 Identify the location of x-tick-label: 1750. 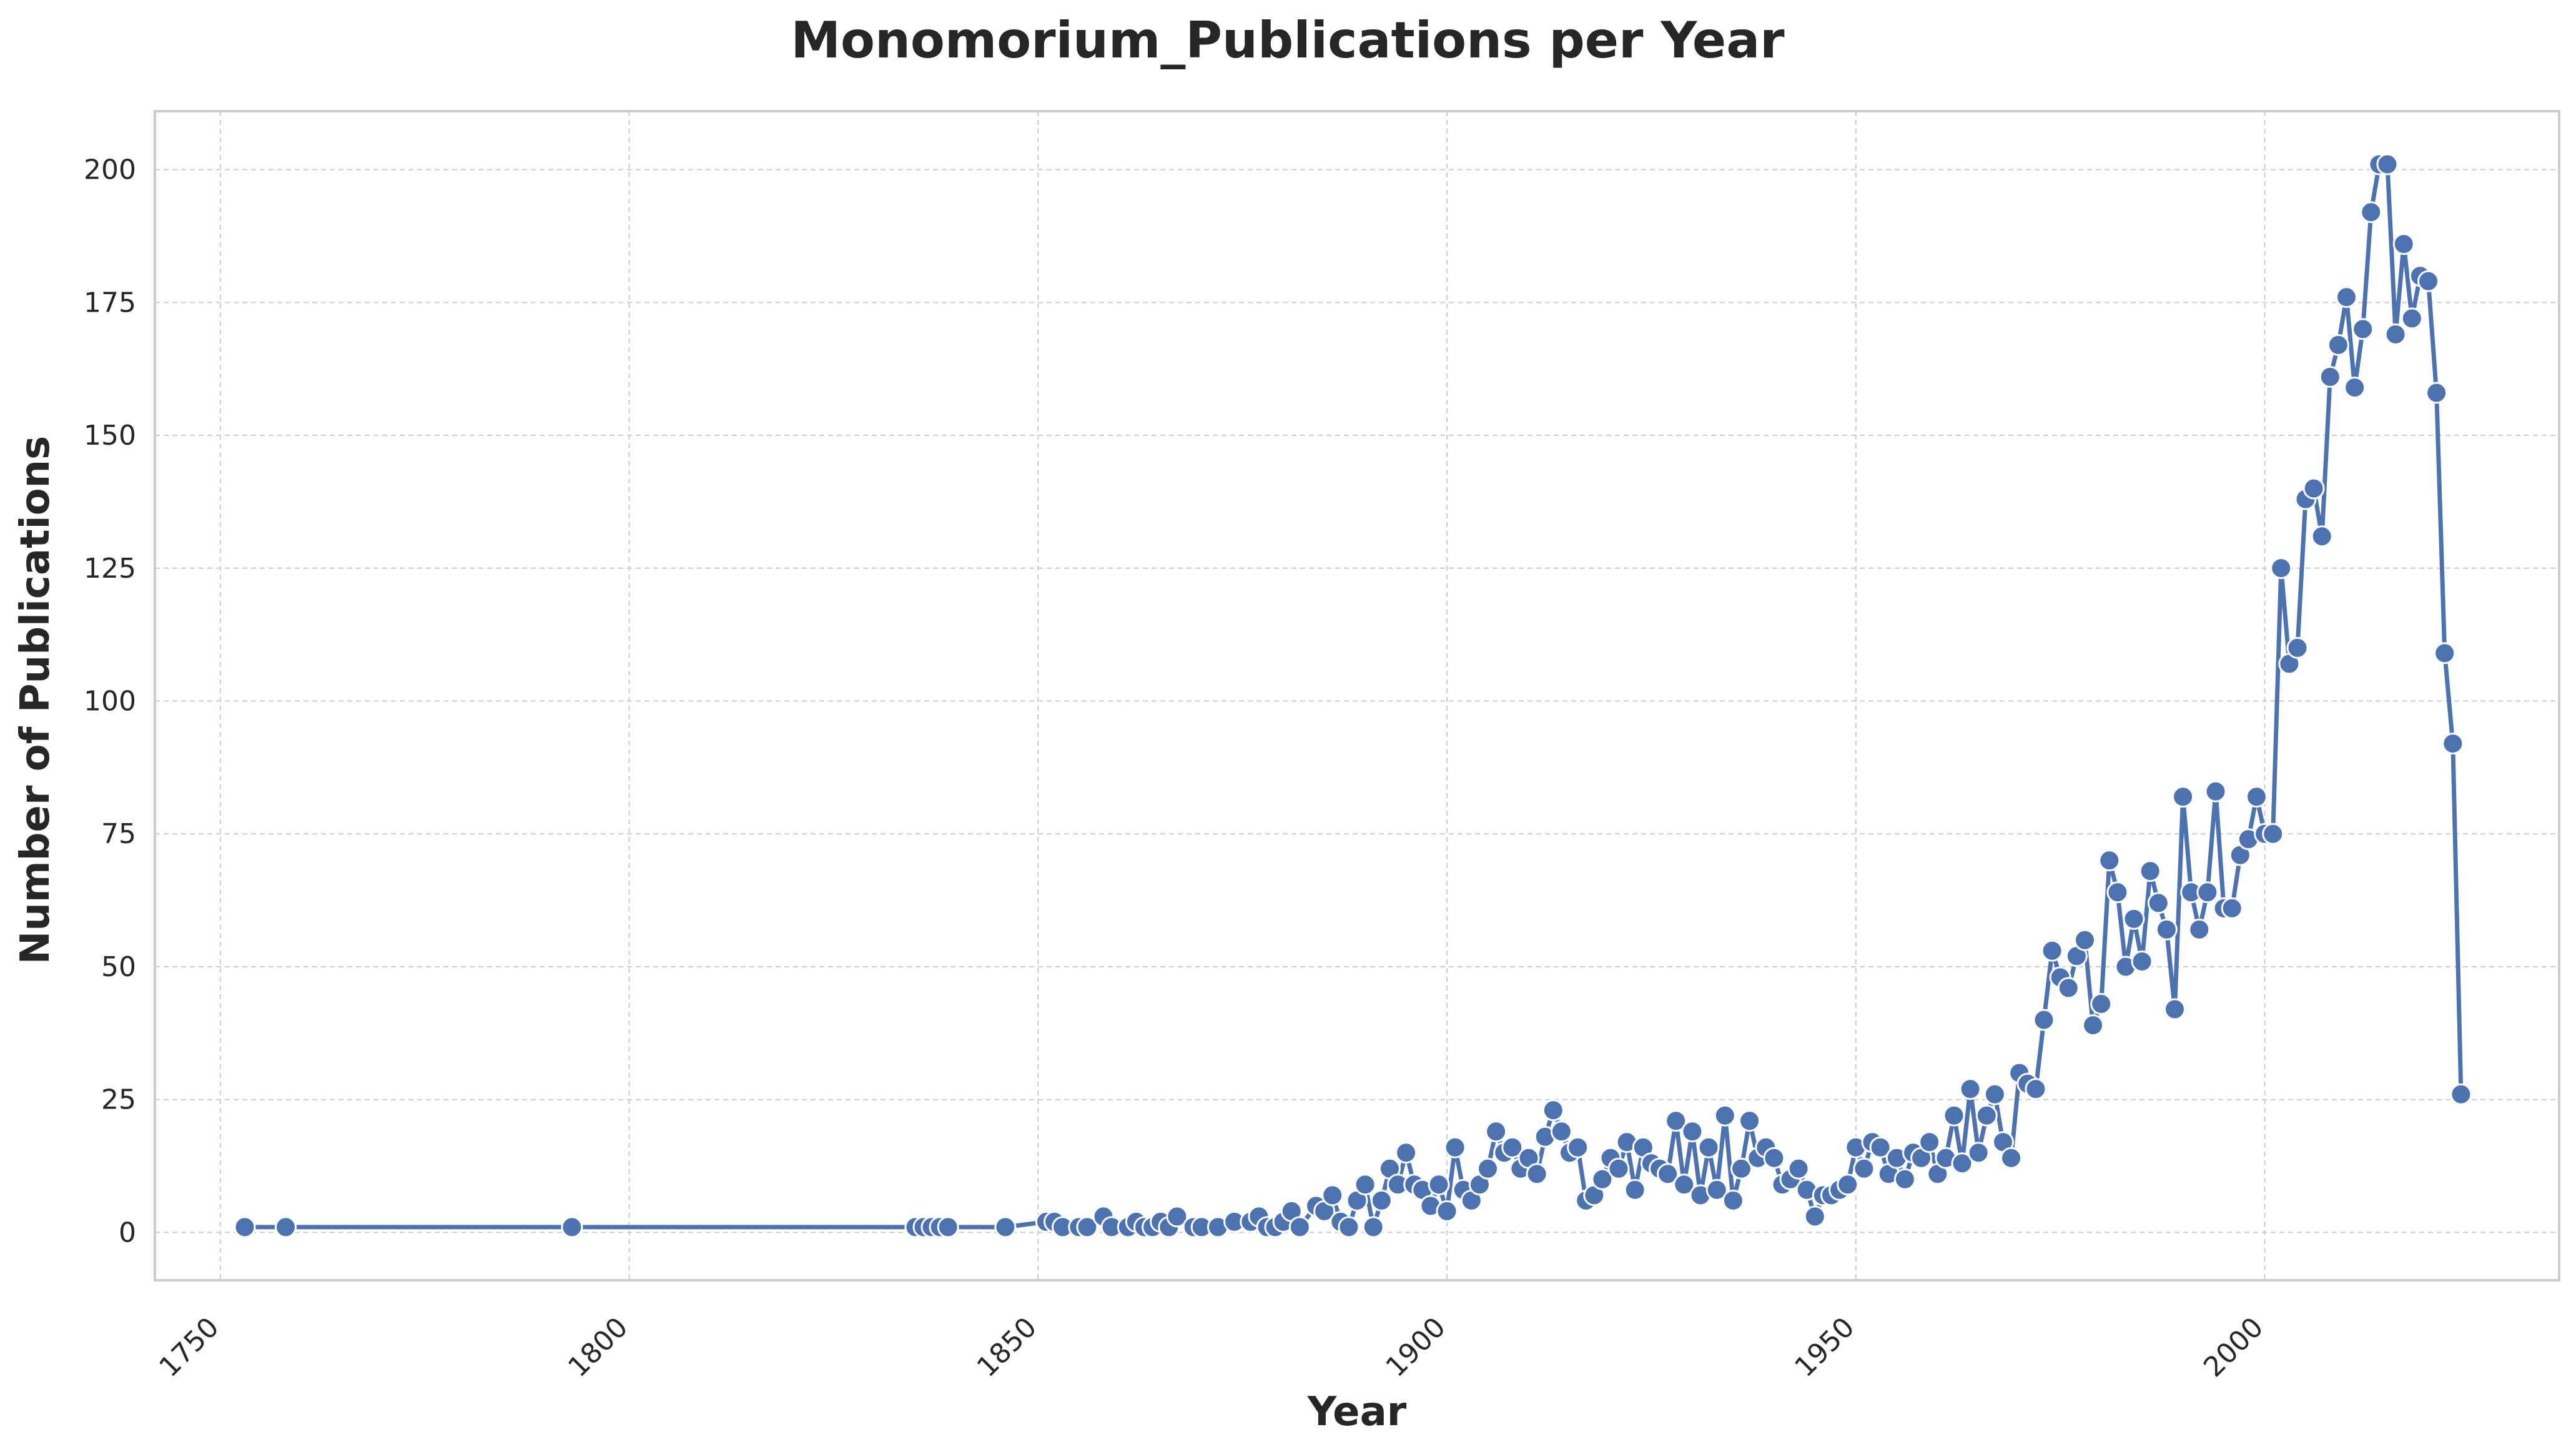
(189, 1347).